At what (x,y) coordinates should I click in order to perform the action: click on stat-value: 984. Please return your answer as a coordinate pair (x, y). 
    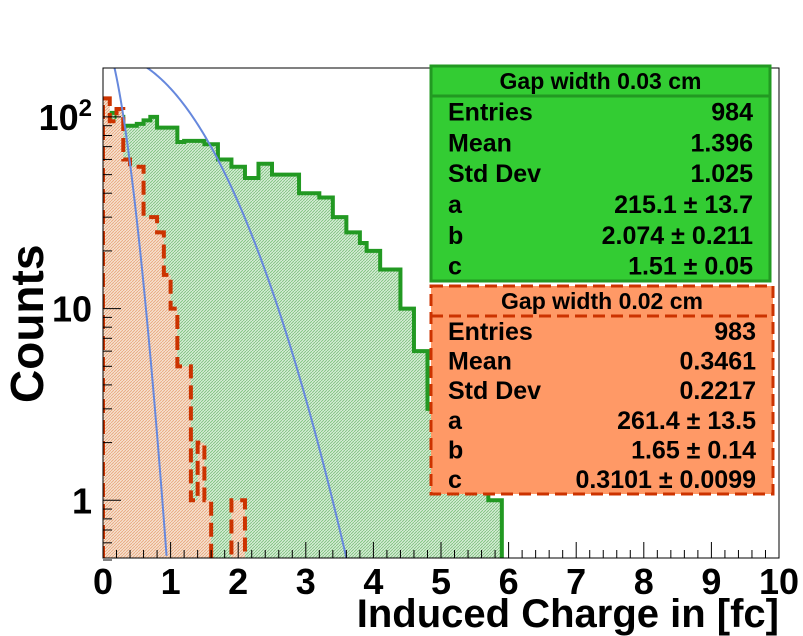
    Looking at the image, I should click on (732, 112).